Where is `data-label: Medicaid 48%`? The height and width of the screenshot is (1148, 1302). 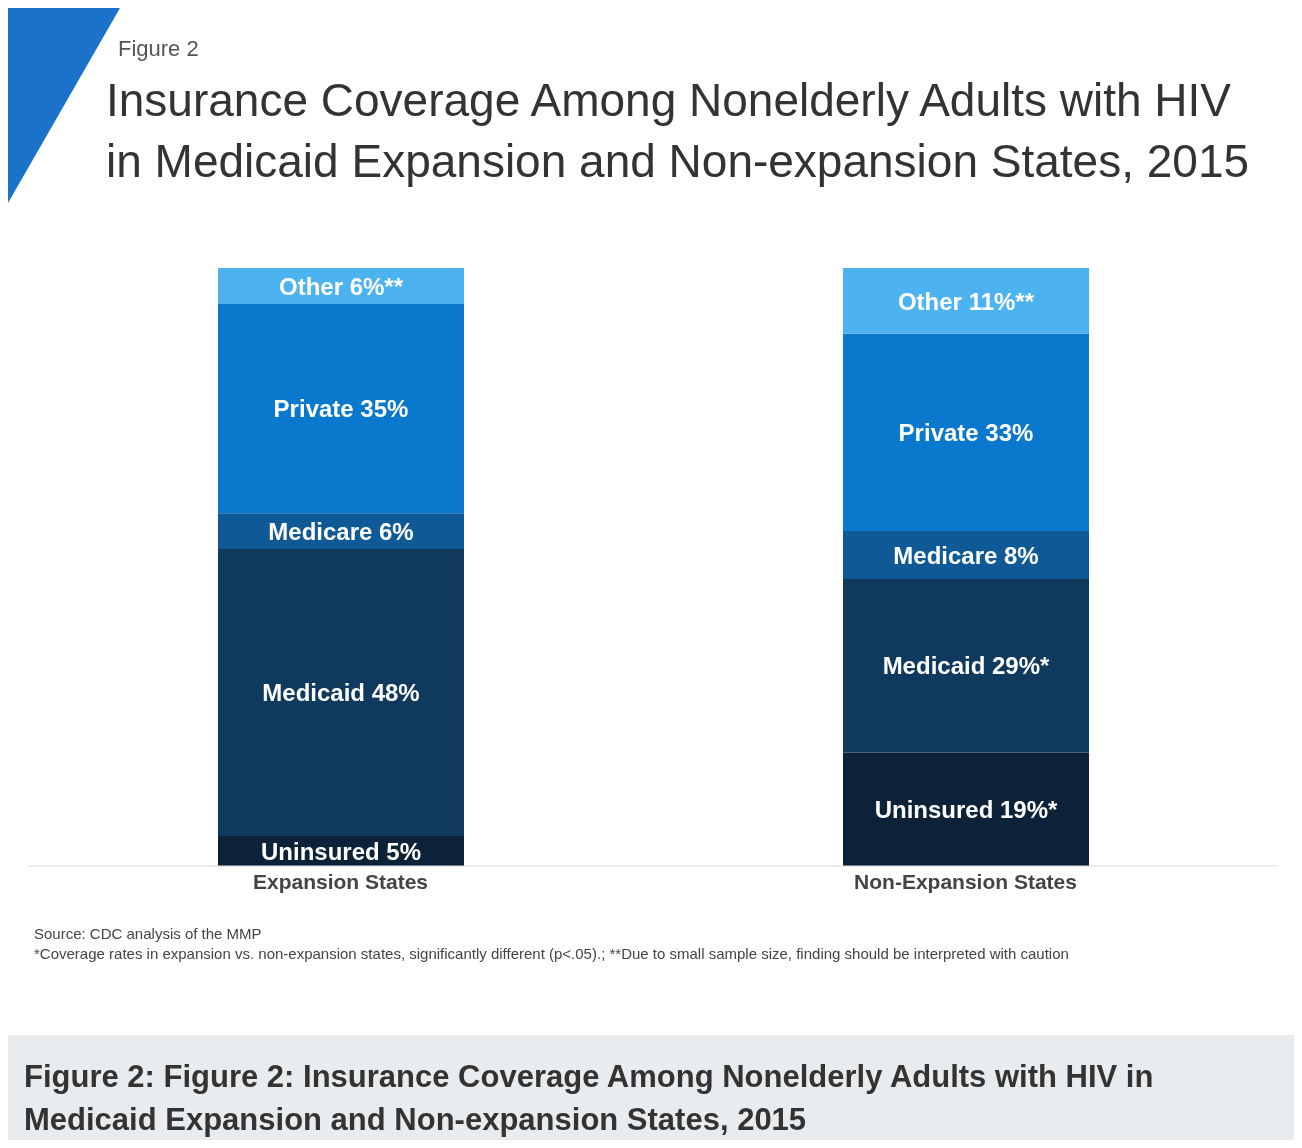 data-label: Medicaid 48% is located at coordinates (341, 693).